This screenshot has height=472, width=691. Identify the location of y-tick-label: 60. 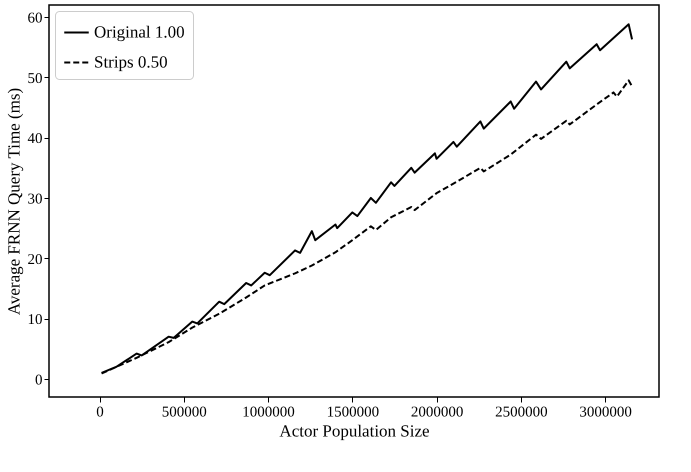
(35, 18).